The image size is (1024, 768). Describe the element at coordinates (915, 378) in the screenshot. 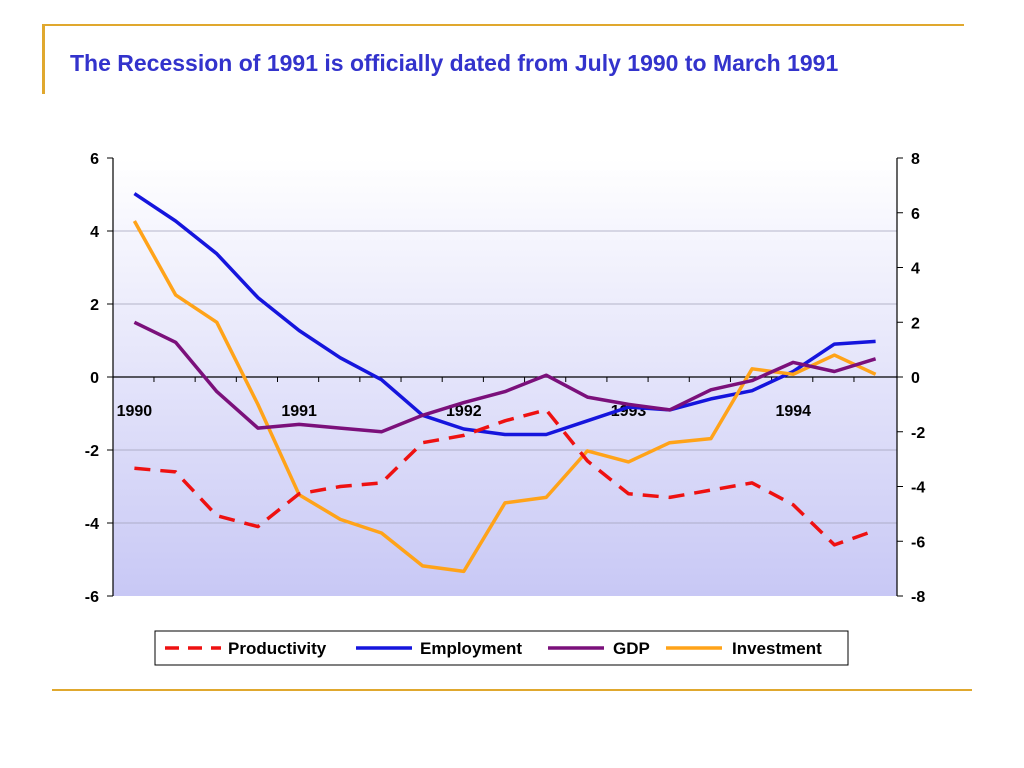

I see `y-right-tick-label: 0` at that location.